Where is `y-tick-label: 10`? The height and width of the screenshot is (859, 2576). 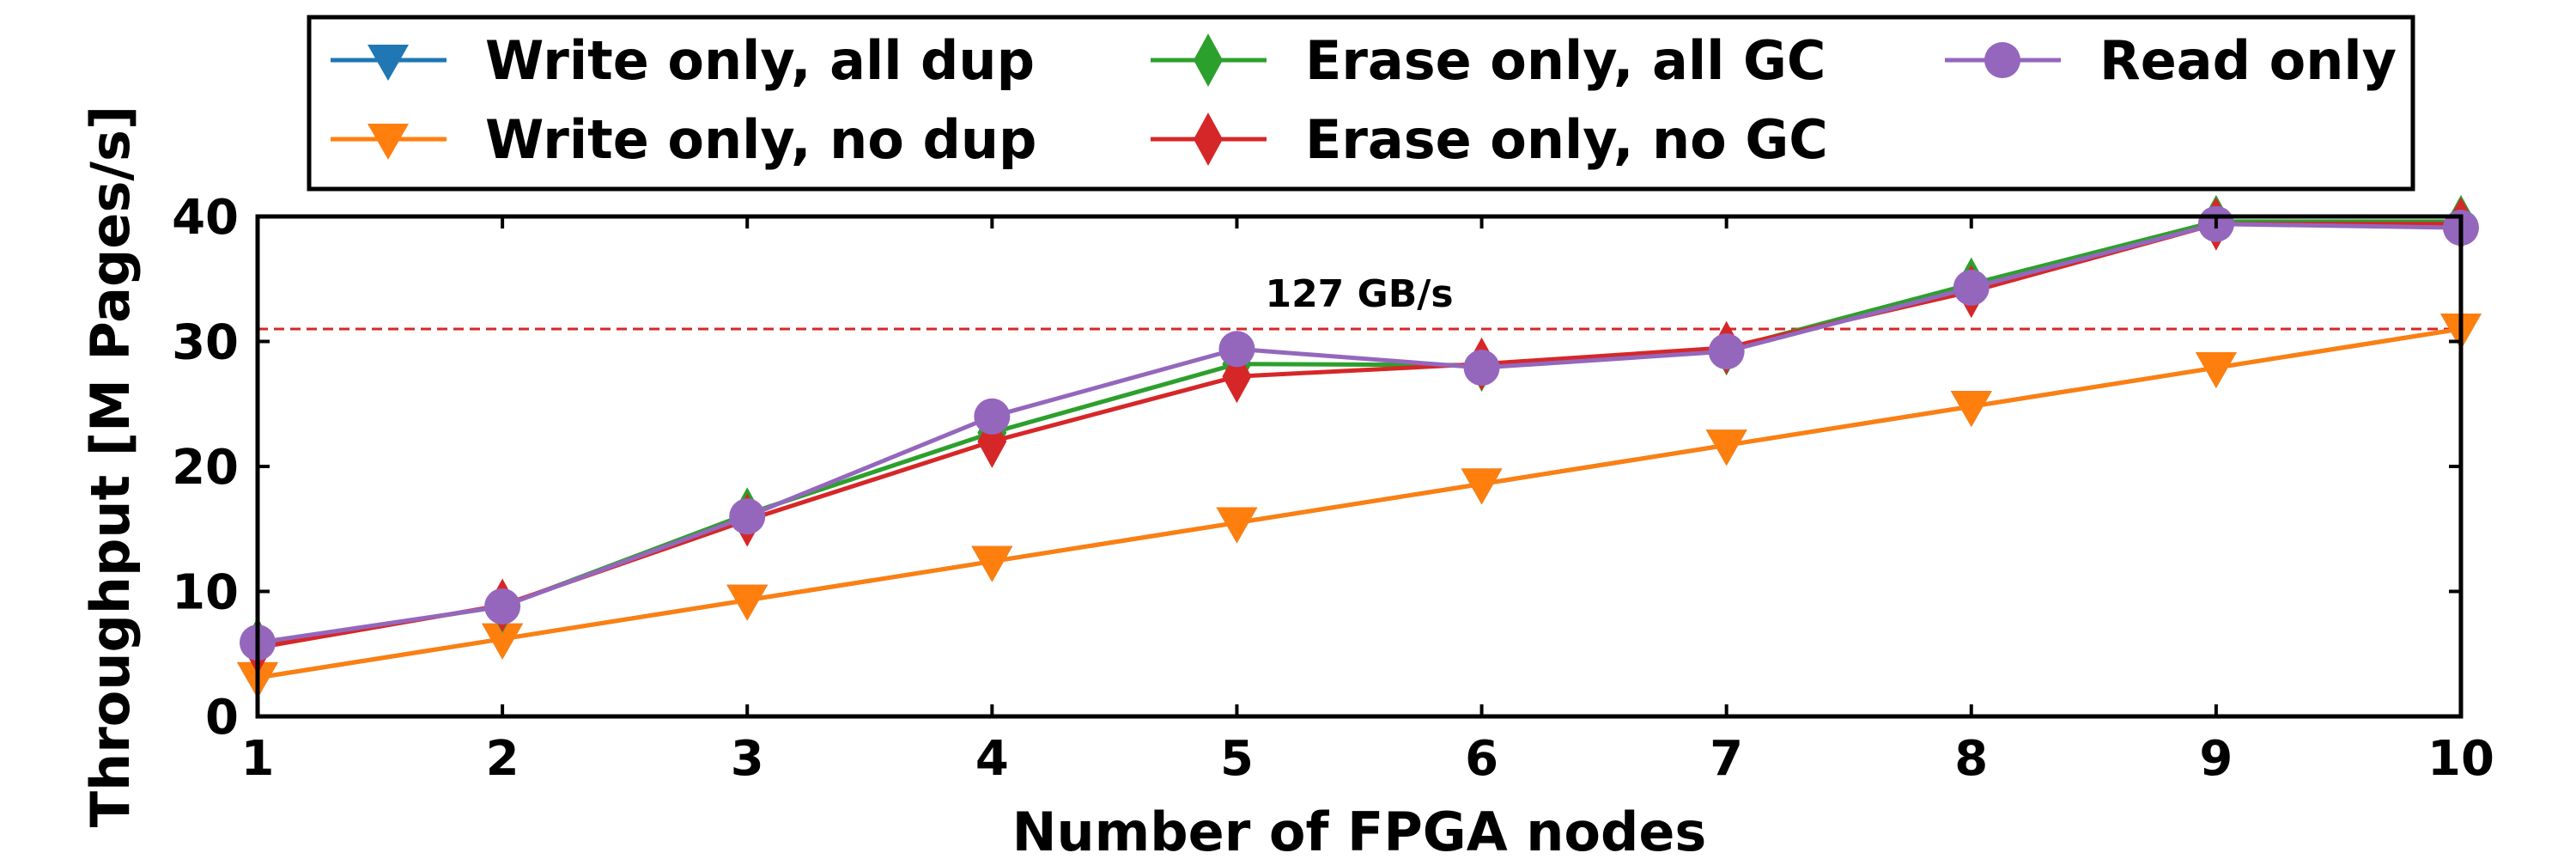 y-tick-label: 10 is located at coordinates (206, 593).